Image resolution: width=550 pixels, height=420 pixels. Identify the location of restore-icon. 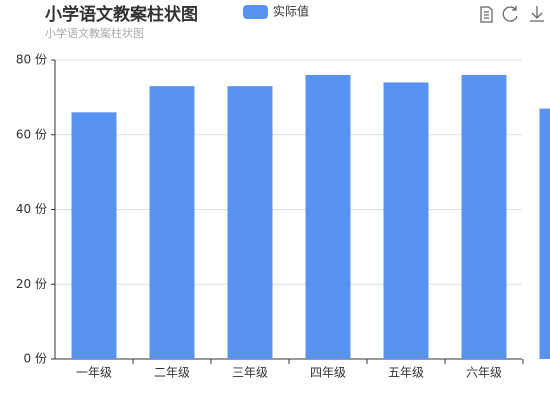
(510, 14).